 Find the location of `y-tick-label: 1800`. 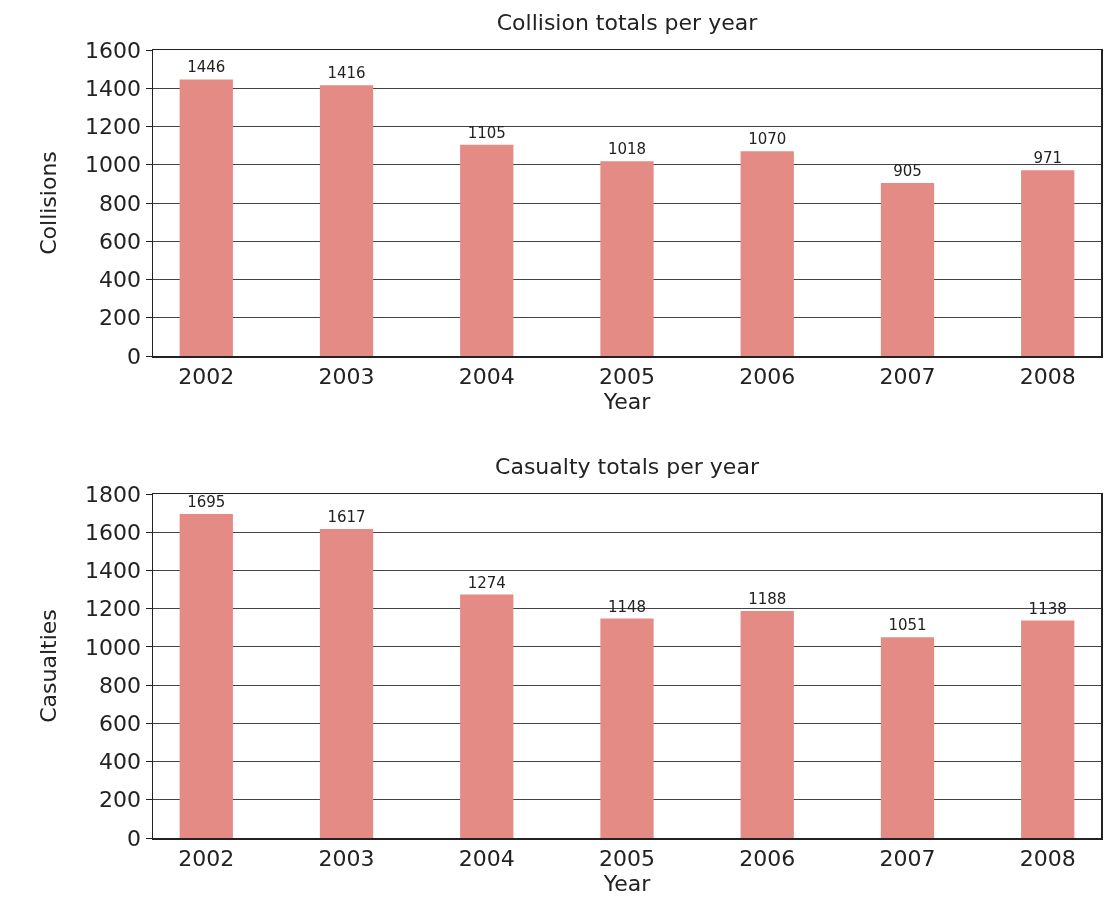

y-tick-label: 1800 is located at coordinates (113, 494).